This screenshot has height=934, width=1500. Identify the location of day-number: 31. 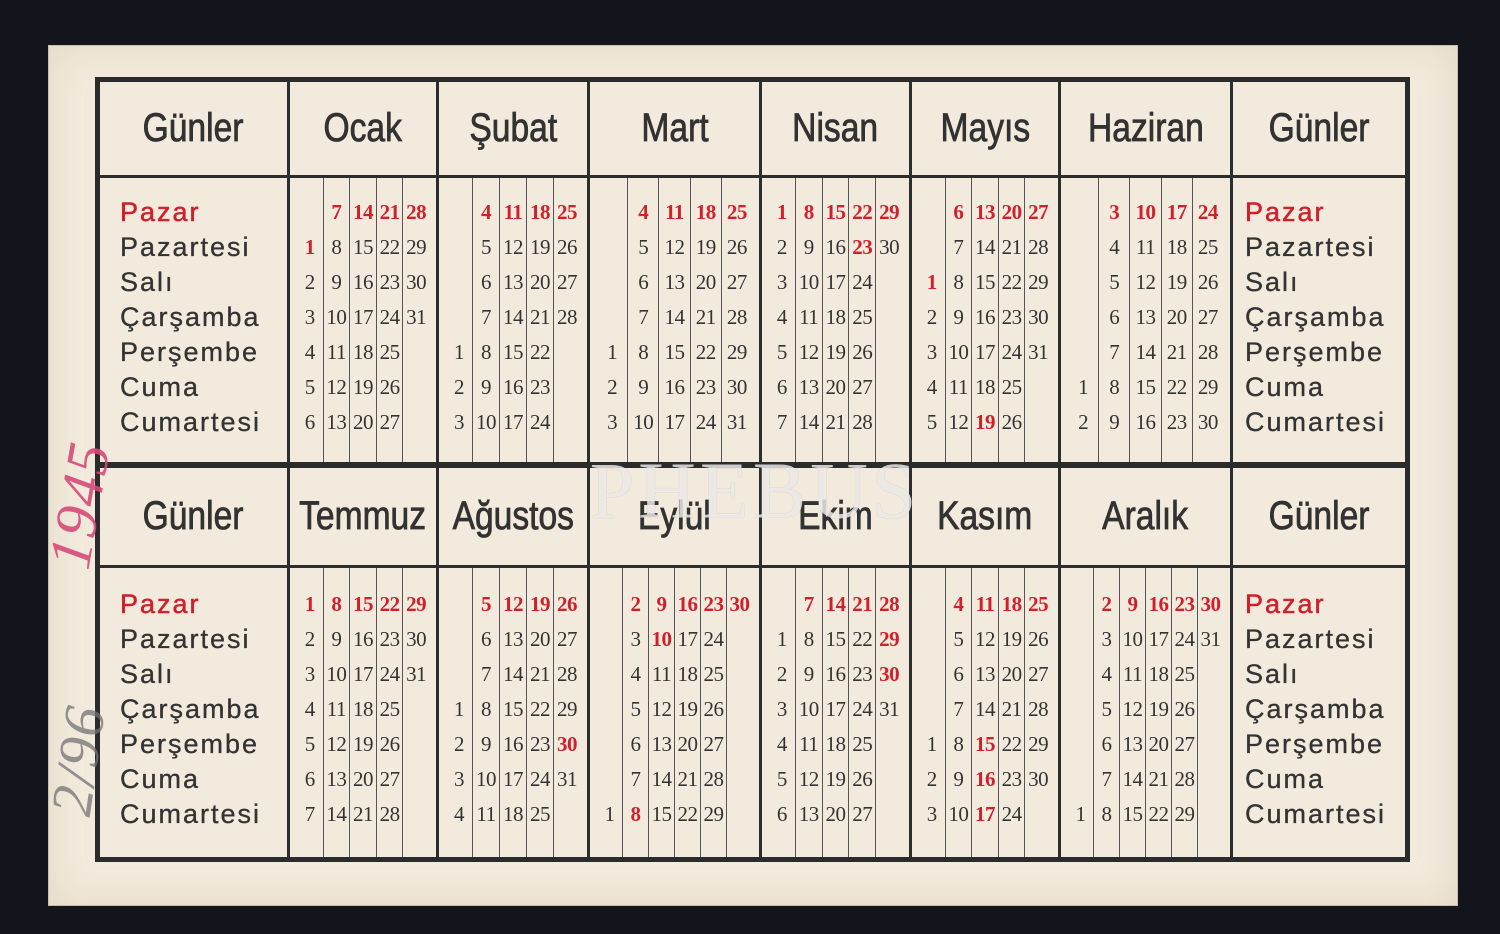
(1038, 352).